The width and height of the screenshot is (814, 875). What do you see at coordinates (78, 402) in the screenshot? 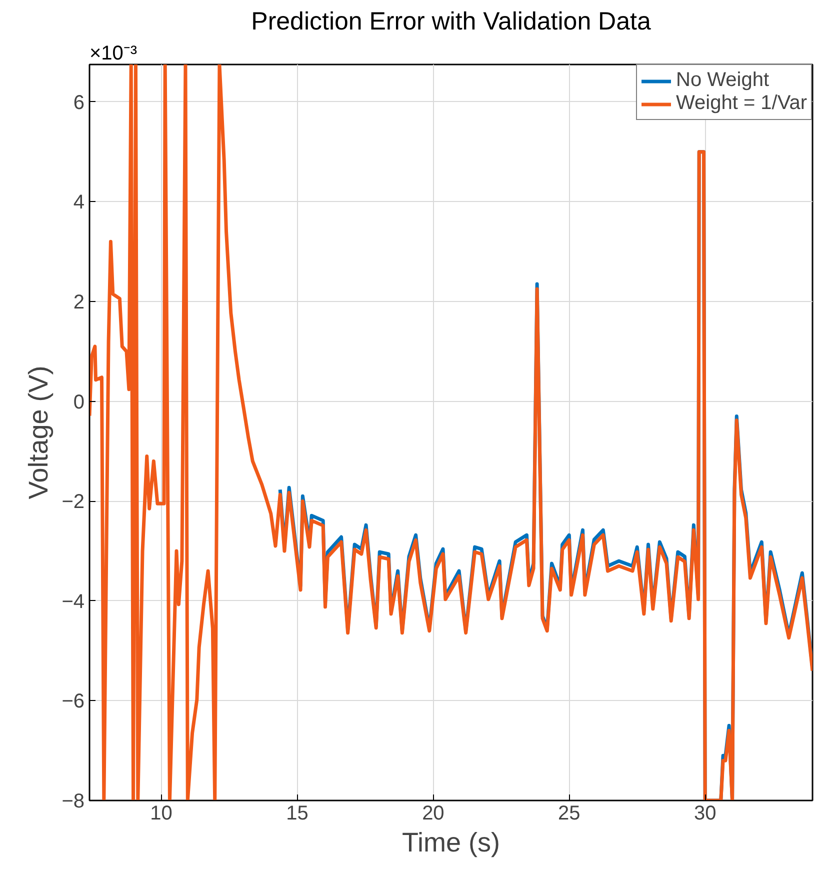
I see `y-tick-label: 0` at bounding box center [78, 402].